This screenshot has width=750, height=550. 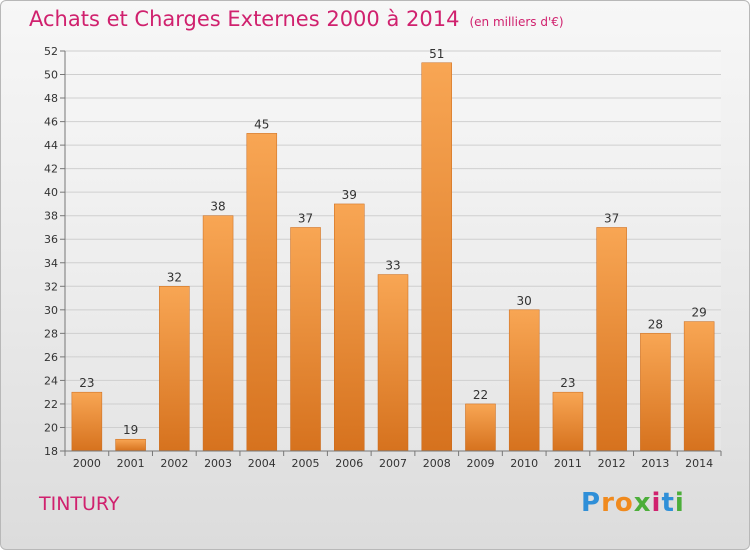 I want to click on data-label-2002: 32, so click(x=174, y=277).